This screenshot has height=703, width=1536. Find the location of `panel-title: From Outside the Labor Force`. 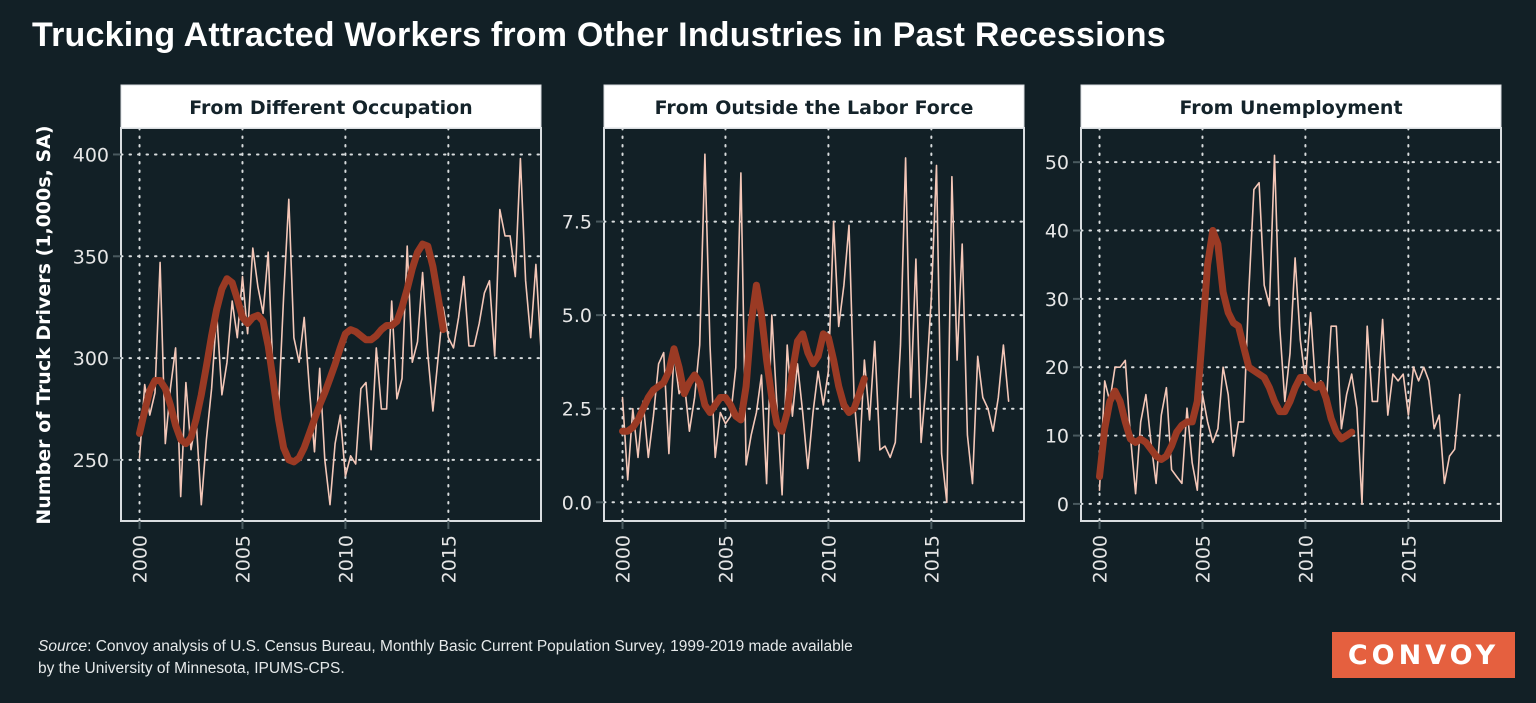

panel-title: From Outside the Labor Force is located at coordinates (814, 108).